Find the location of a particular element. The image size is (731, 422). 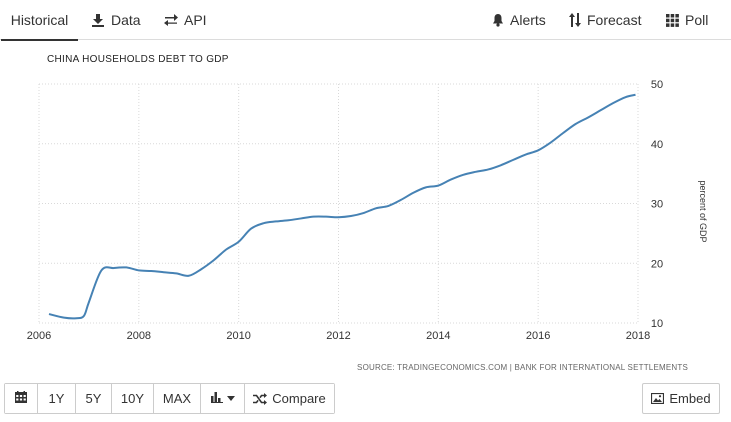

range-button-group: 1Y 5Y 10Y MAX Compare is located at coordinates (169, 398).